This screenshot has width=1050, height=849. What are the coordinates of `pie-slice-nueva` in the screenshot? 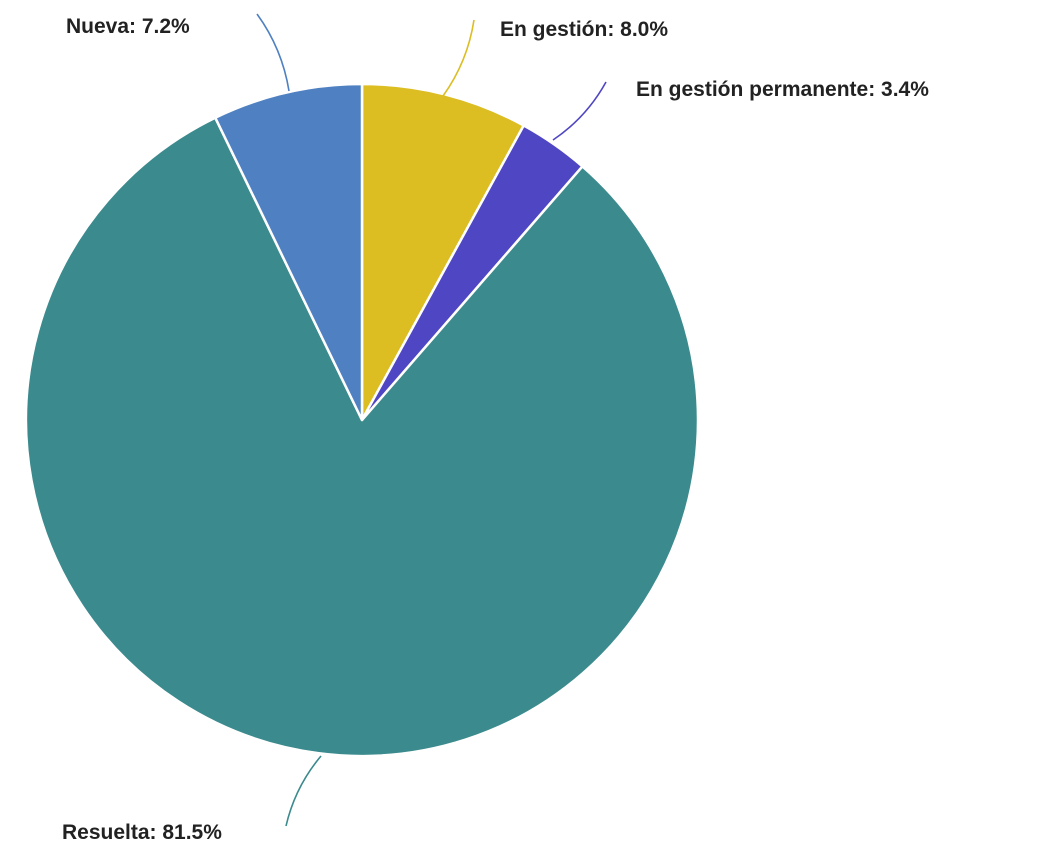 It's located at (289, 252).